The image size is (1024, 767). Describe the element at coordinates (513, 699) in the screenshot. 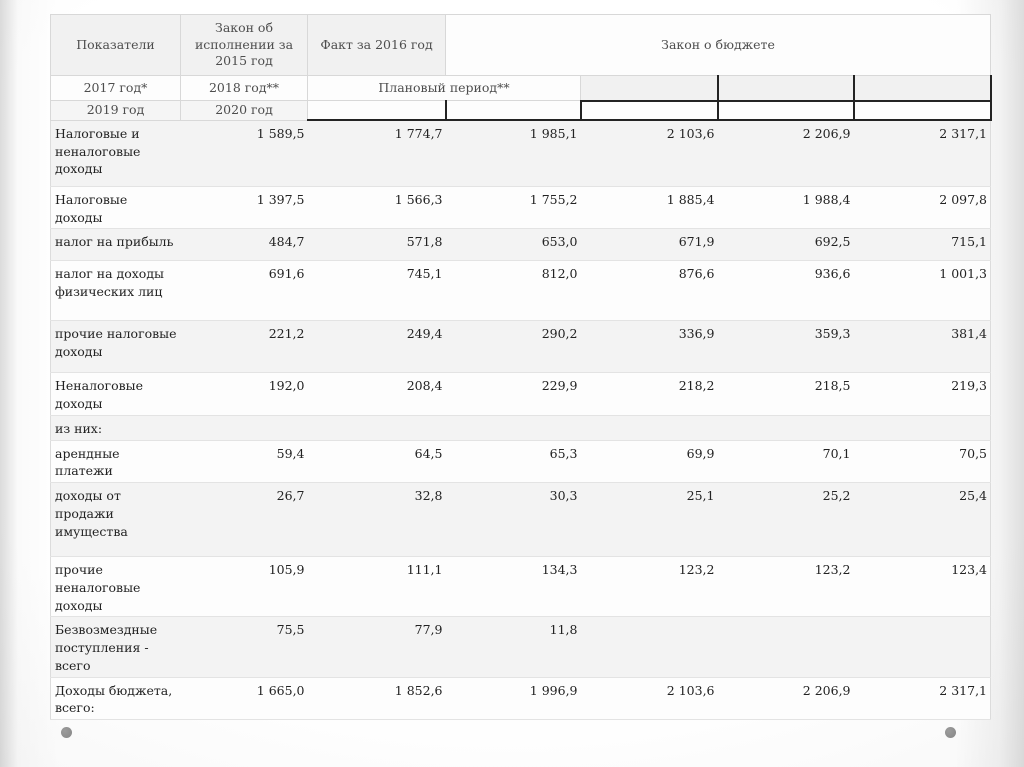

I see `cell-value: 1 996,9` at that location.